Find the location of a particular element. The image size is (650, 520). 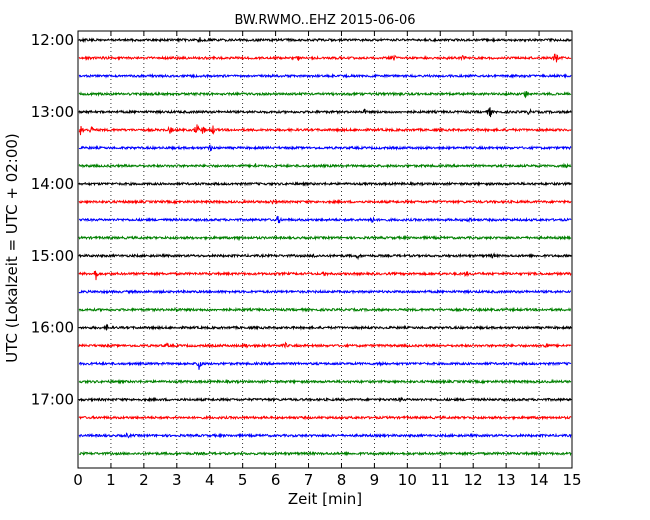

x-tick-label: 5 is located at coordinates (243, 480).